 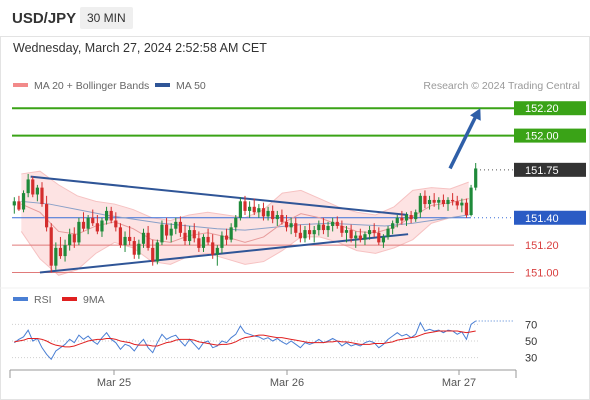 I want to click on price-label-text: 151.20, so click(x=542, y=246).